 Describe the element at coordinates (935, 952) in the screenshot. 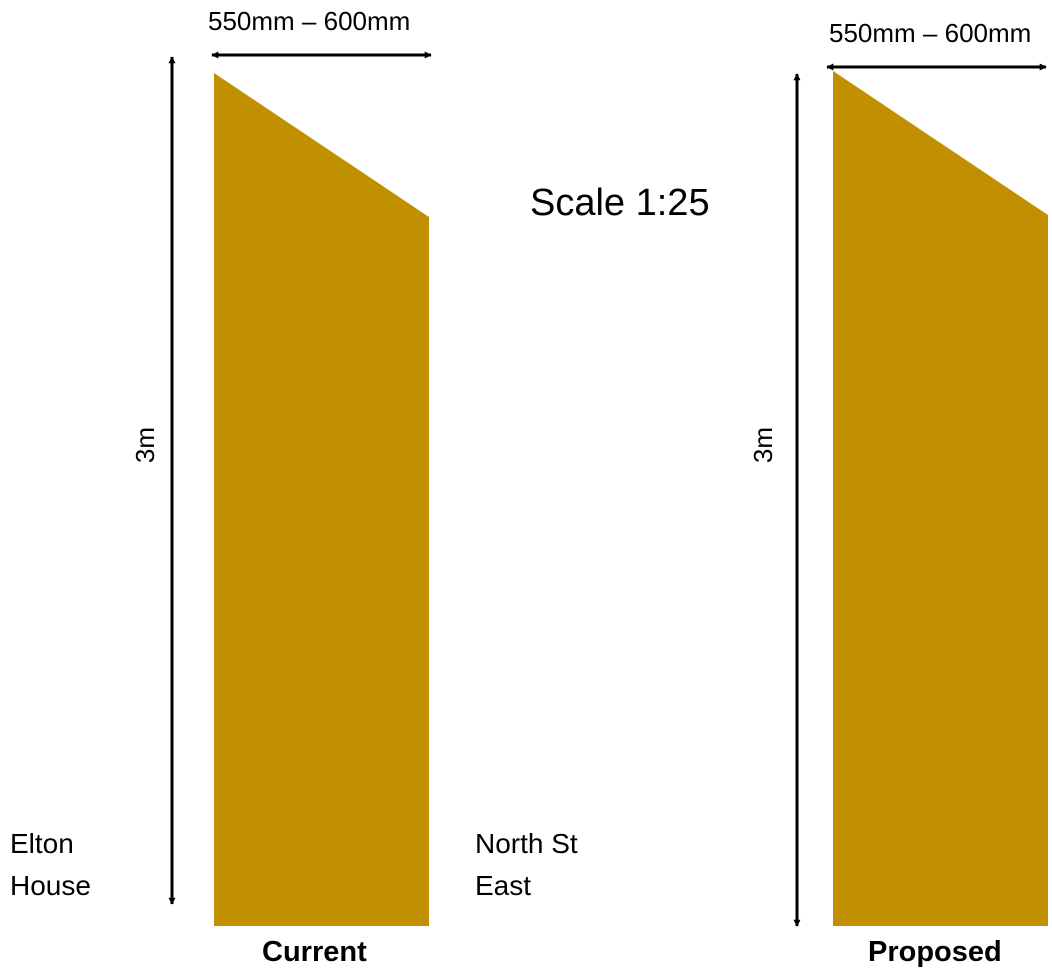

I see `proposed-caption: Proposed` at that location.